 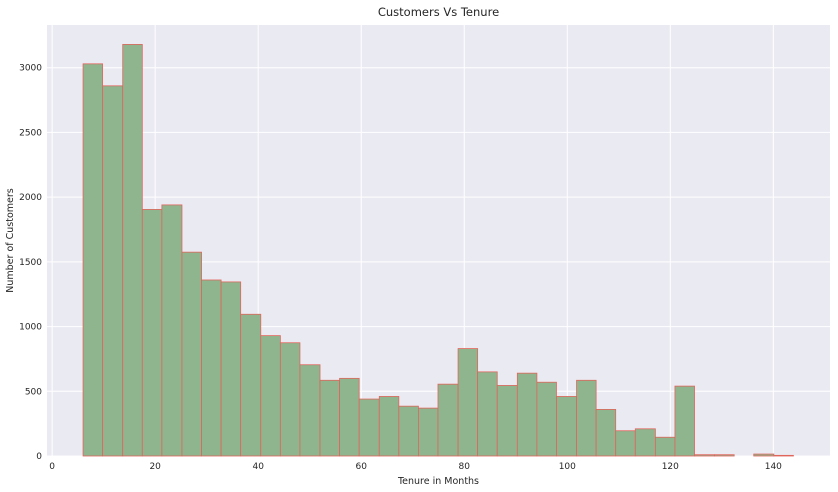 What do you see at coordinates (465, 467) in the screenshot?
I see `x-tick-label: 80` at bounding box center [465, 467].